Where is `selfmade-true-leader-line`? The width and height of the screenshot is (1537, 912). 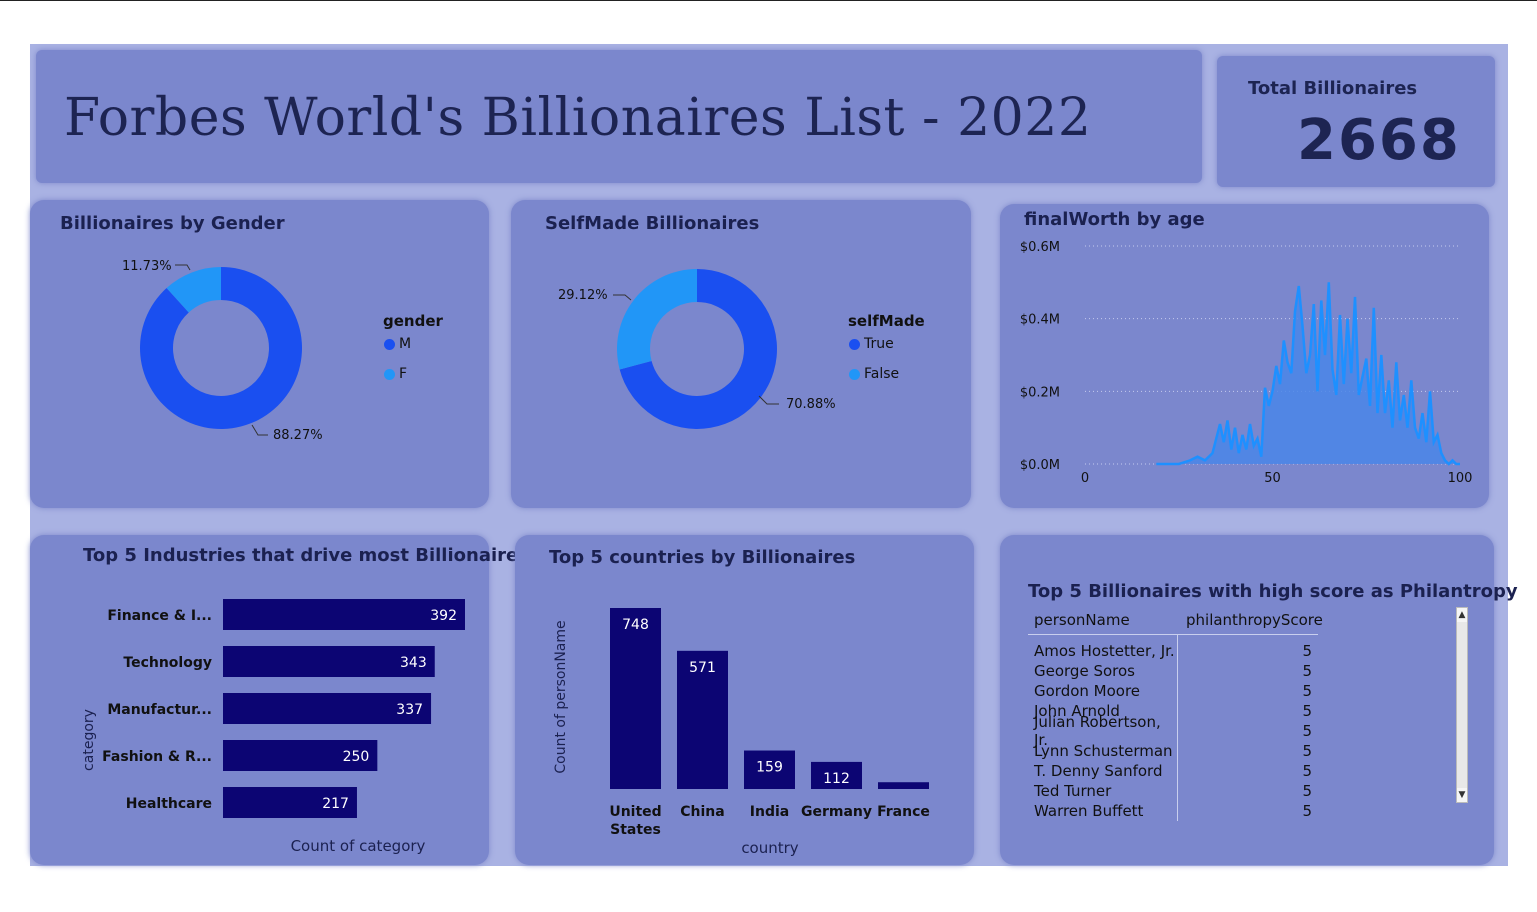 selfmade-true-leader-line is located at coordinates (768, 400).